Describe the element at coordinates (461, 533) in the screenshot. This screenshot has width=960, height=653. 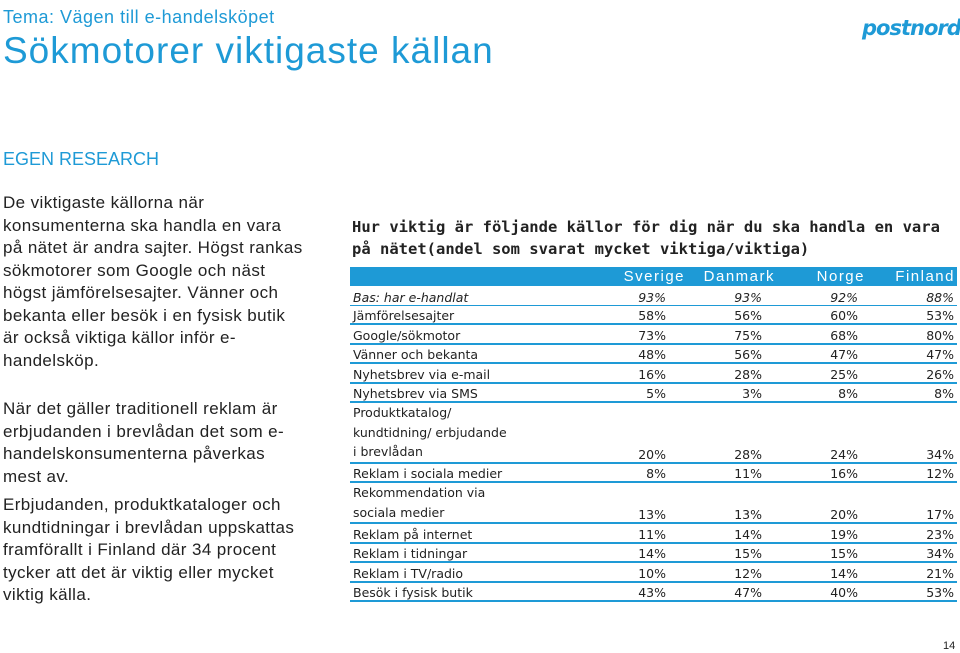
I see `row-label: Reklam på internet` at that location.